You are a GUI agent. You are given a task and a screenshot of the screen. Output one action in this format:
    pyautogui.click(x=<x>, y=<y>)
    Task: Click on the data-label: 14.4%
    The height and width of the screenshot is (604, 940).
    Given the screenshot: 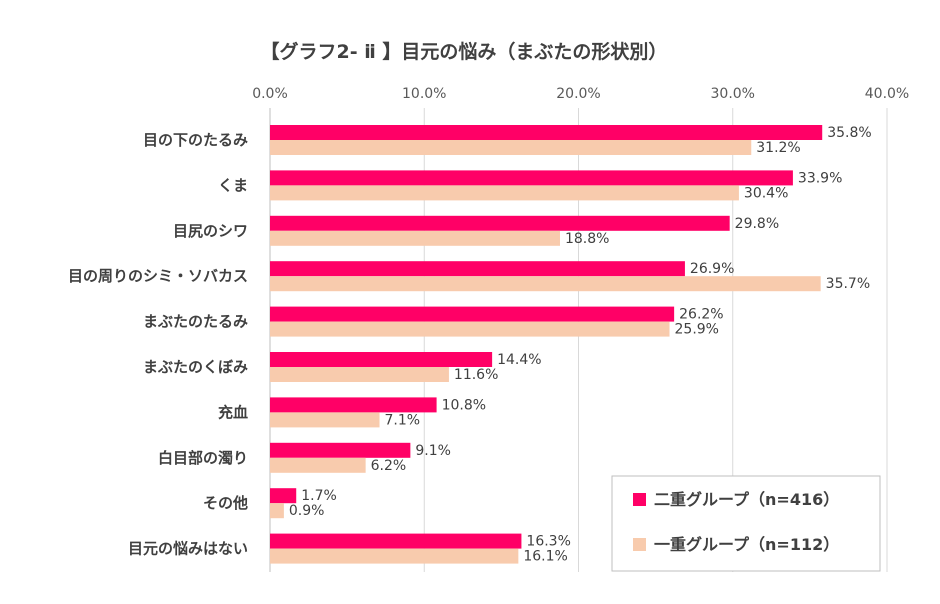 What is the action you would take?
    pyautogui.click(x=519, y=360)
    